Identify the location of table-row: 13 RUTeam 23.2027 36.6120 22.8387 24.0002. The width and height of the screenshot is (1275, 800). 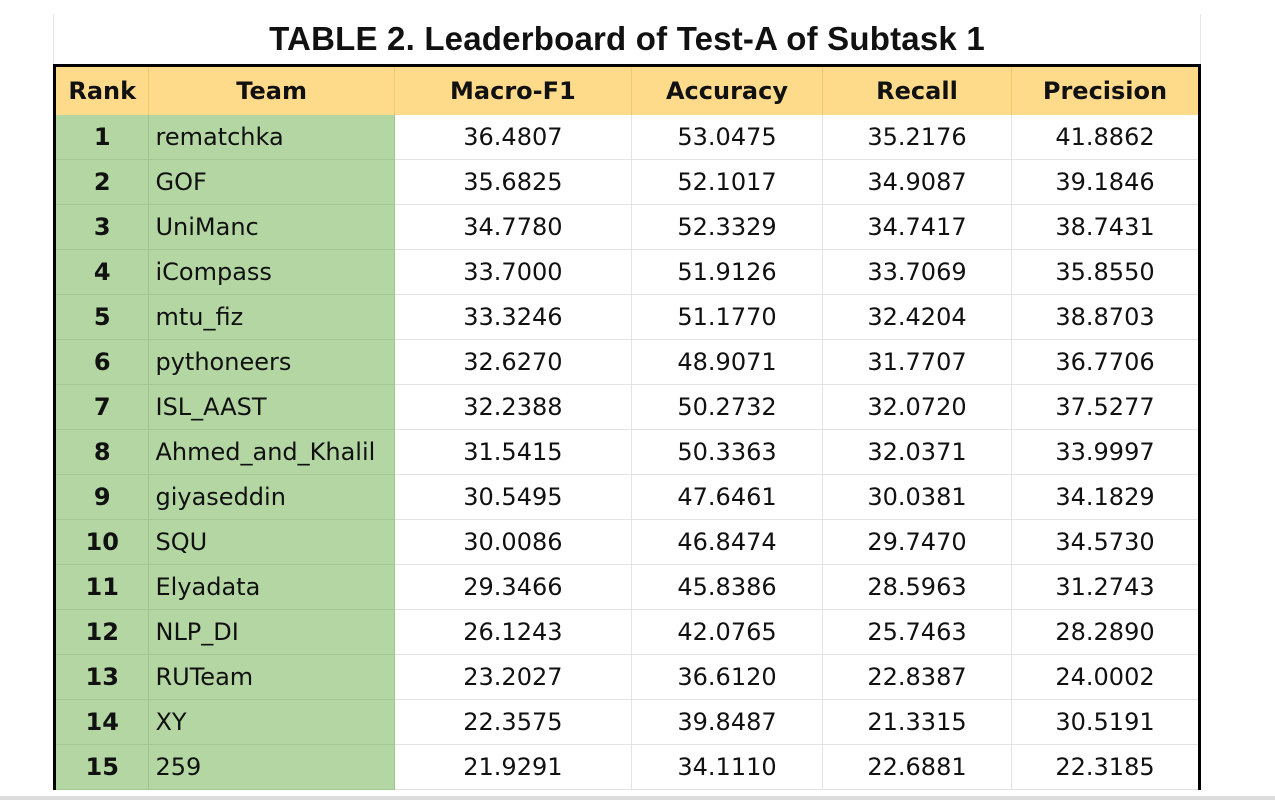
(627, 677).